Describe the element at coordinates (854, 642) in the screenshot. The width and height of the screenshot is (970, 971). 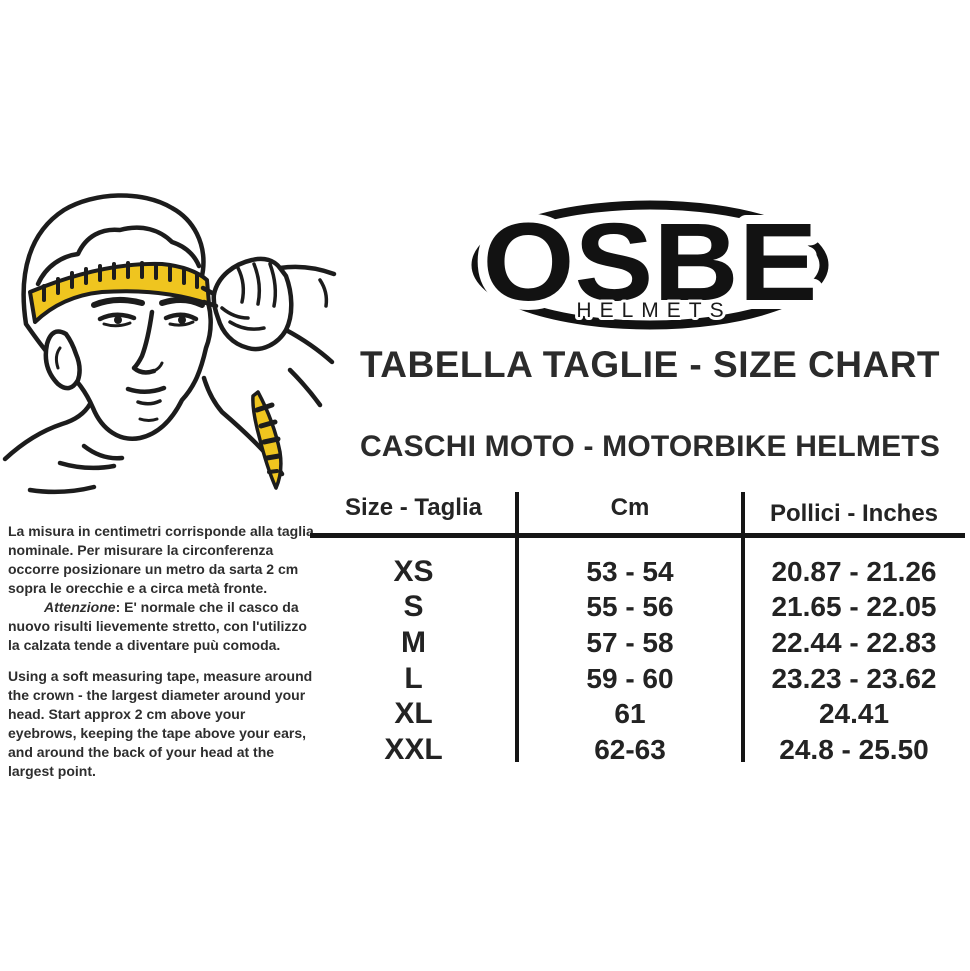
I see `inches-cell: 22.44 - 22.83` at that location.